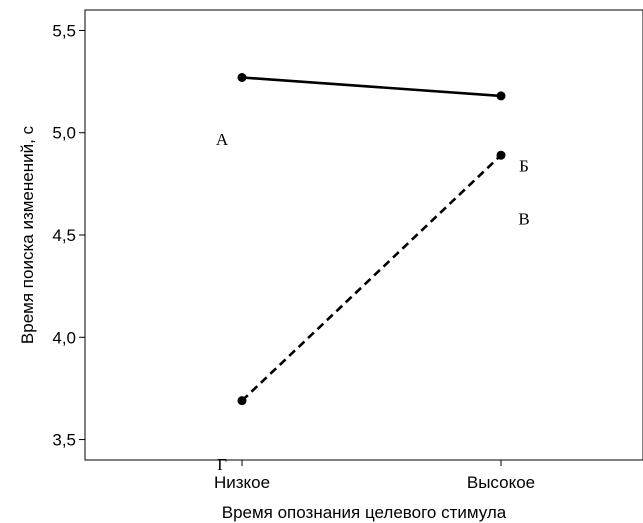 Image resolution: width=643 pixels, height=523 pixels. I want to click on y-axis: 3,5 4,0 4,5 5,0 5,5, so click(68, 235).